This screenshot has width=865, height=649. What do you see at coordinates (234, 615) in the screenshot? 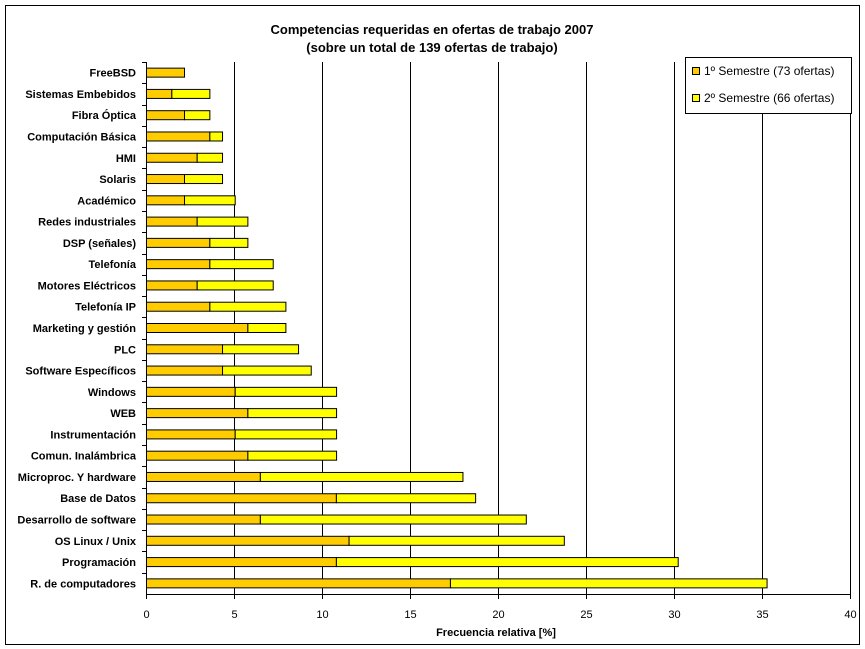
I see `x-tick-label: 5` at bounding box center [234, 615].